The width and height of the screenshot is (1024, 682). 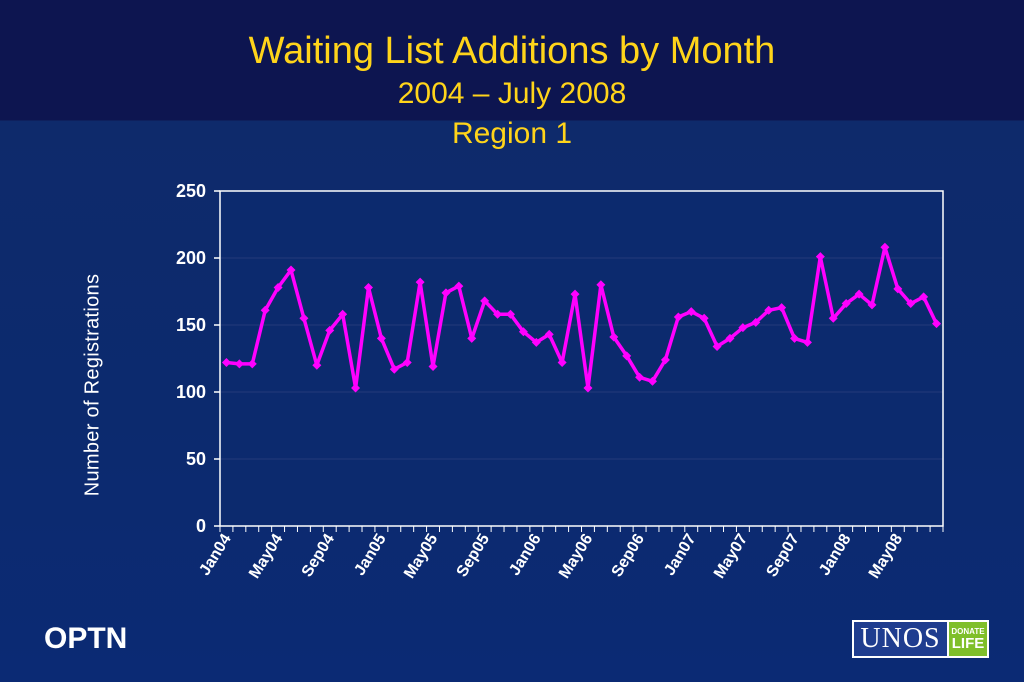 What do you see at coordinates (421, 556) in the screenshot?
I see `x-tick-label: May05` at bounding box center [421, 556].